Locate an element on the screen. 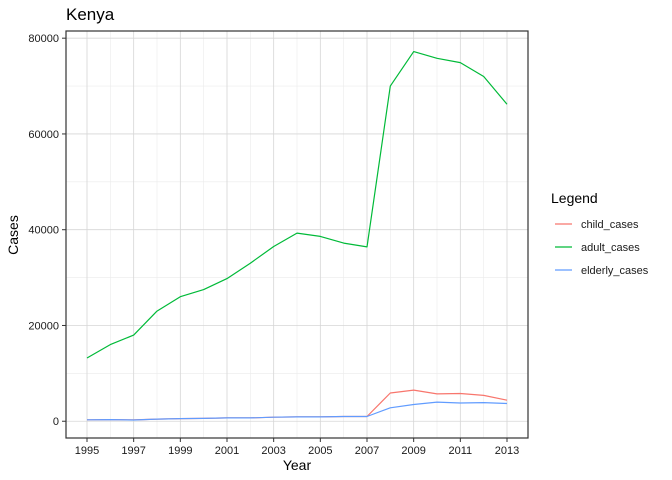 The width and height of the screenshot is (672, 480). series-line-elderly-cases is located at coordinates (297, 411).